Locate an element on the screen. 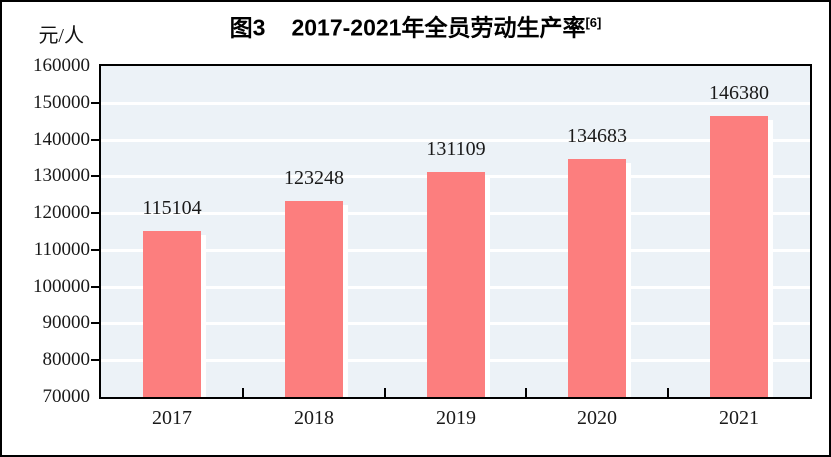 This screenshot has width=831, height=457. y-axis-tick-label: 110000 is located at coordinates (61, 249).